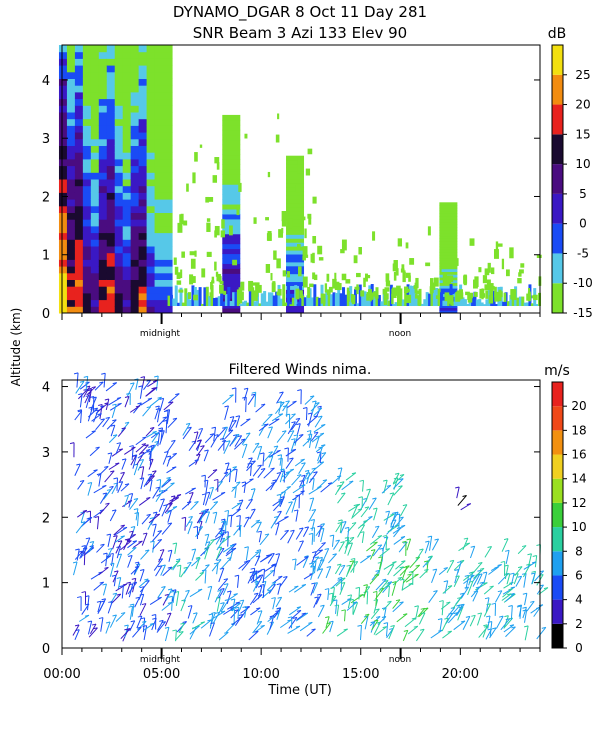 The width and height of the screenshot is (600, 750). Describe the element at coordinates (360, 674) in the screenshot. I see `winds-xtick-label: 15:00` at that location.